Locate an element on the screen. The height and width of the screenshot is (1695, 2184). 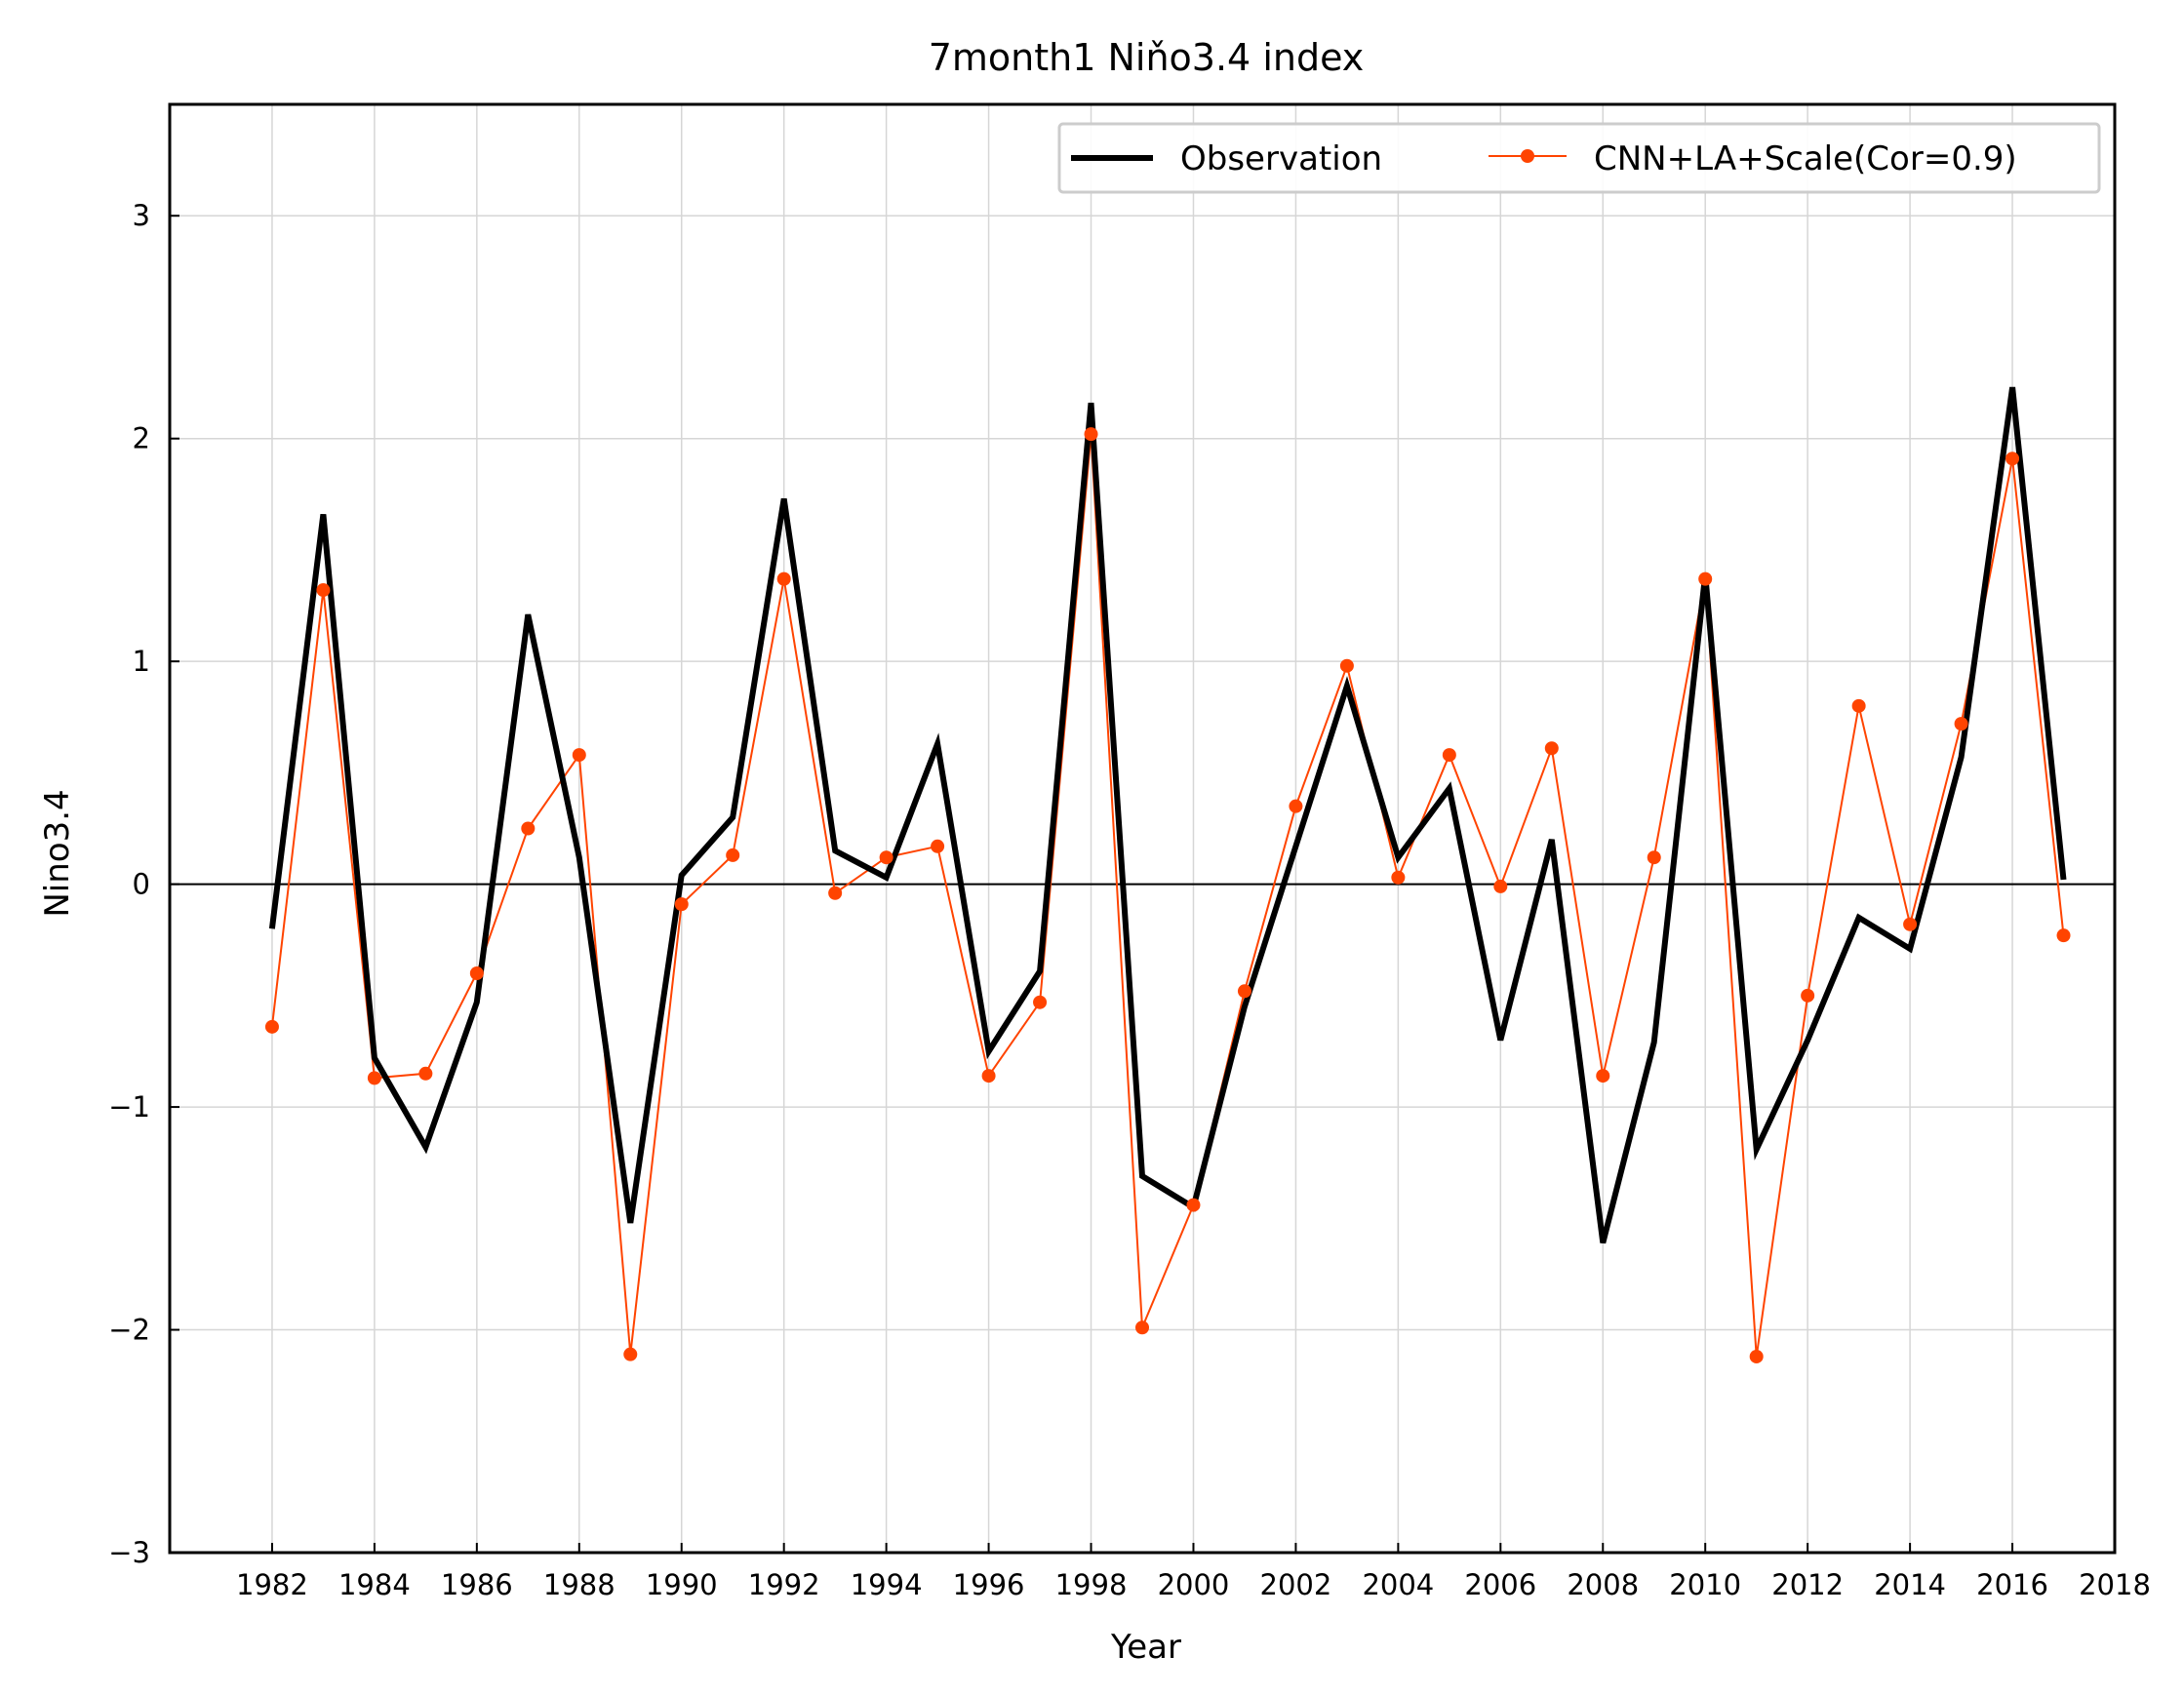
x-tick-label: 2010 is located at coordinates (1705, 1584).